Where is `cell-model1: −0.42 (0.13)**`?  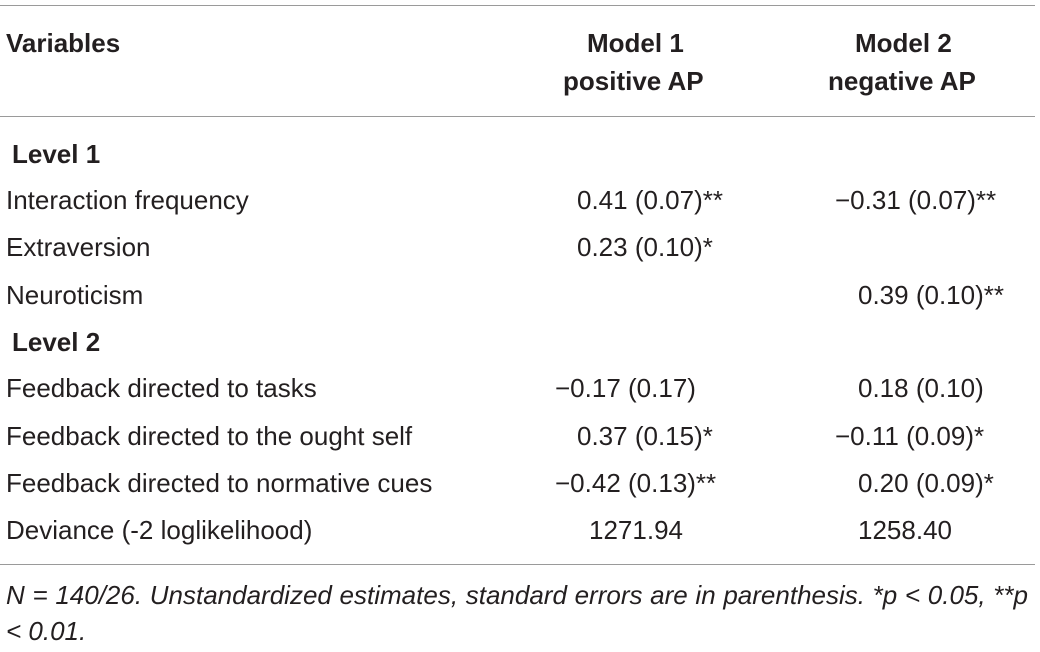 cell-model1: −0.42 (0.13)** is located at coordinates (636, 483).